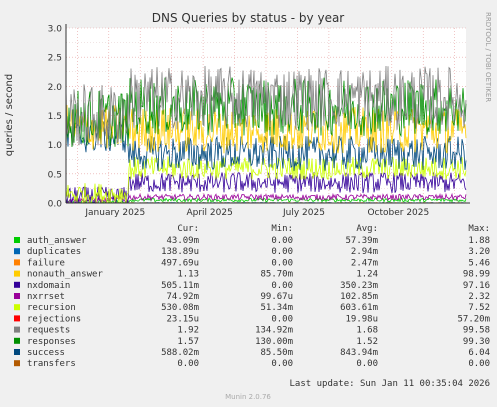 The width and height of the screenshot is (497, 407). I want to click on x-tick-label: January 2025, so click(114, 213).